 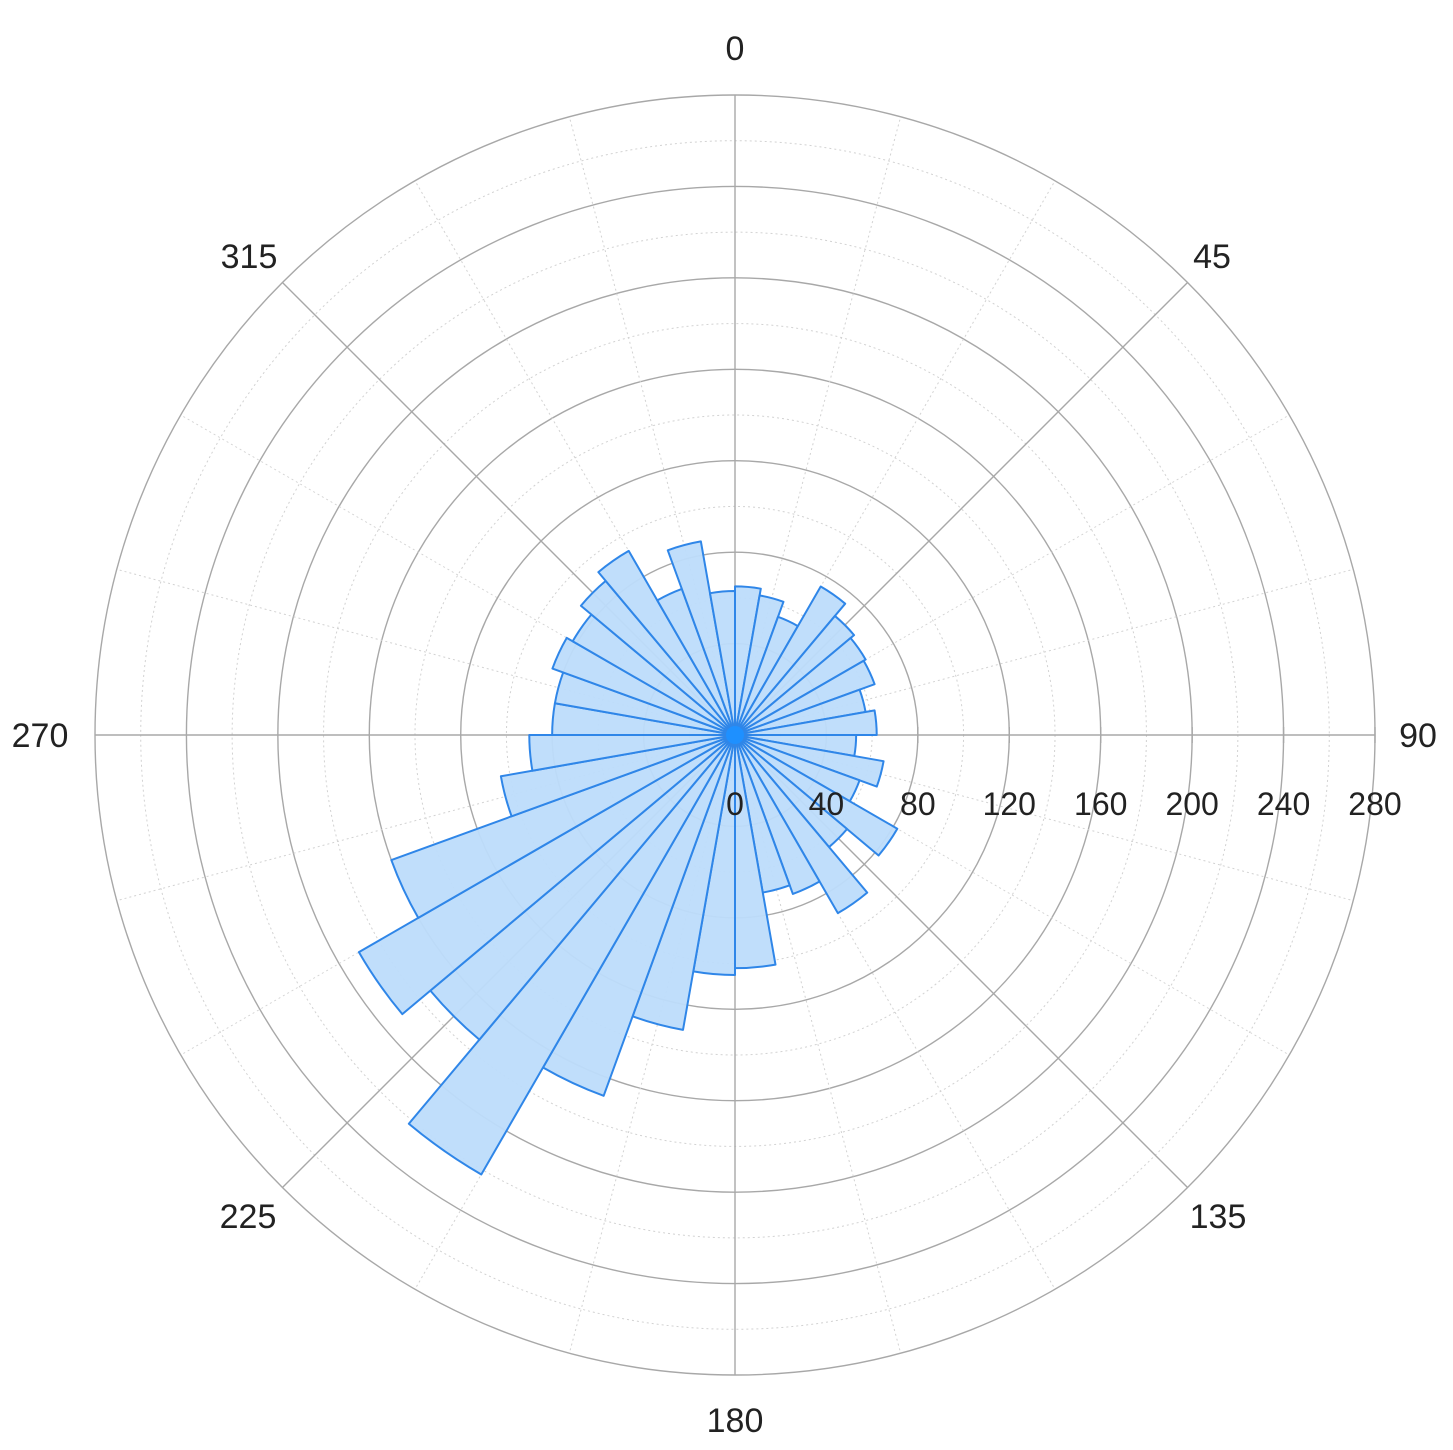 What do you see at coordinates (1218, 1217) in the screenshot?
I see `angular-tick-label: 135` at bounding box center [1218, 1217].